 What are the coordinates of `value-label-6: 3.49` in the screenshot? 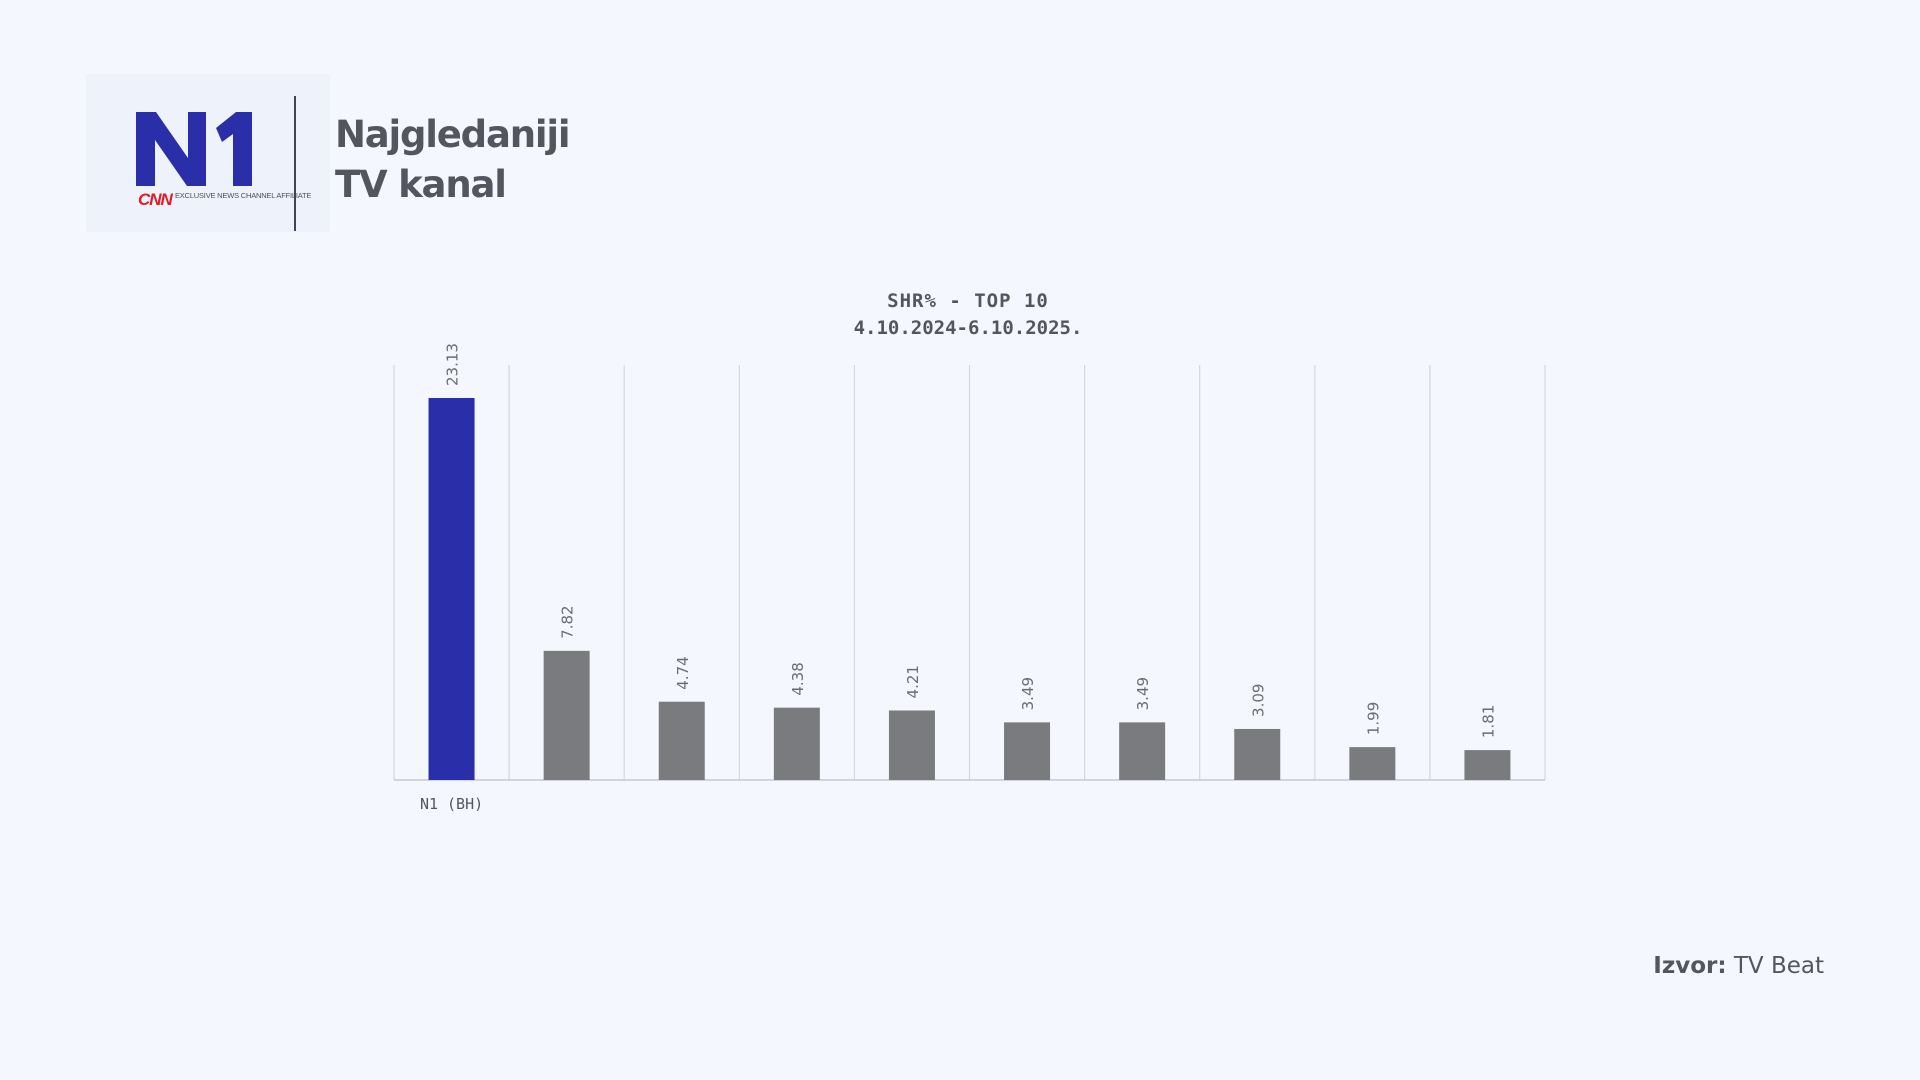 It's located at (1028, 693).